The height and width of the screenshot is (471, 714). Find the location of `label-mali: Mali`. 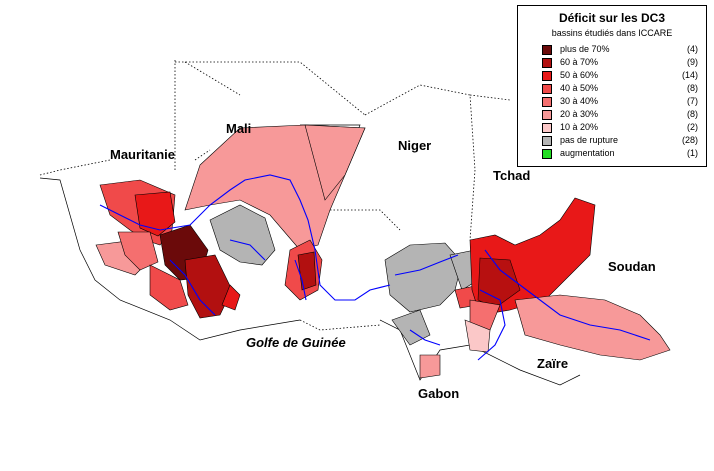

label-mali: Mali is located at coordinates (239, 128).